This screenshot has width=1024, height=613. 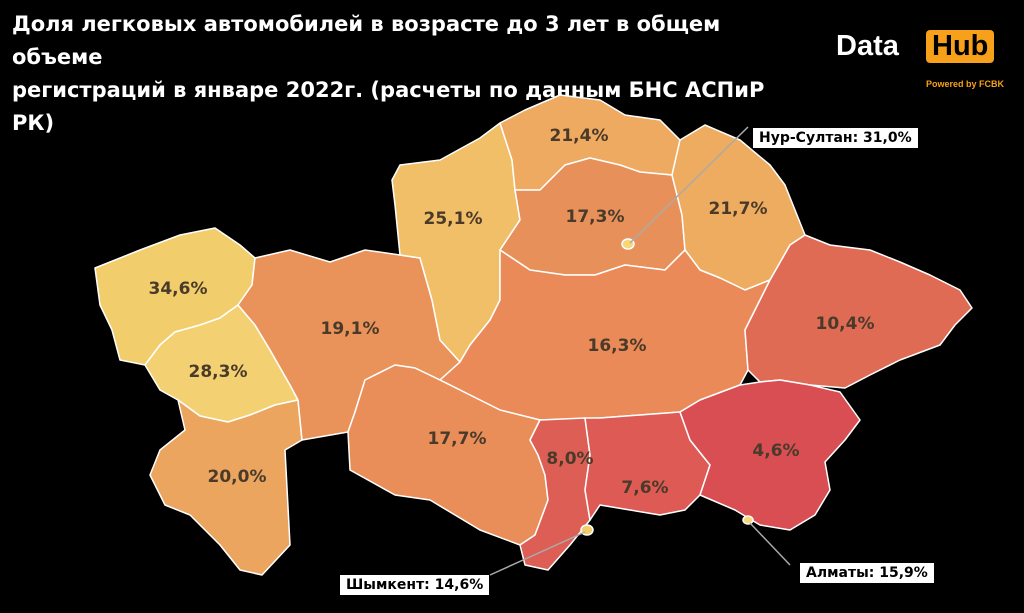 I want to click on region-value-label: 21,7%, so click(x=738, y=209).